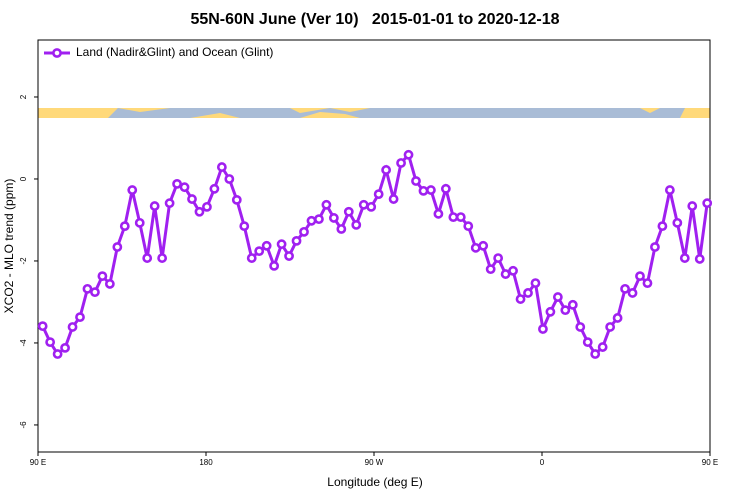 Image resolution: width=750 pixels, height=500 pixels. What do you see at coordinates (174, 52) in the screenshot?
I see `legend-label: Land (Nadir&Glint) and Ocean (Glint)` at bounding box center [174, 52].